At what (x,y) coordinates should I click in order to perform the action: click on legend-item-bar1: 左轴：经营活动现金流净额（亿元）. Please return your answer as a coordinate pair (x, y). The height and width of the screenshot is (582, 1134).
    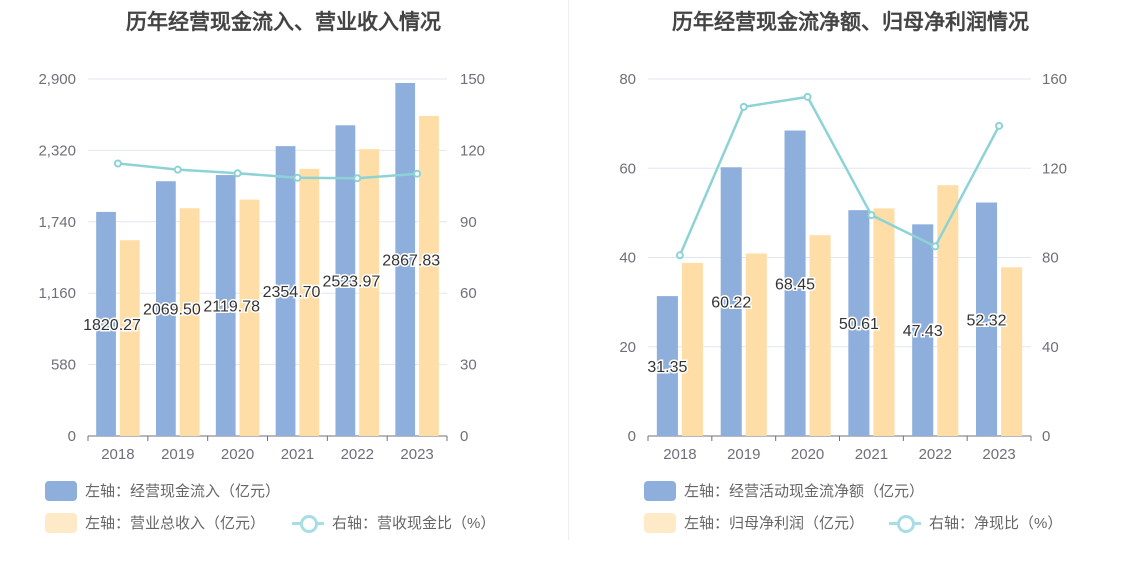
    Looking at the image, I should click on (784, 490).